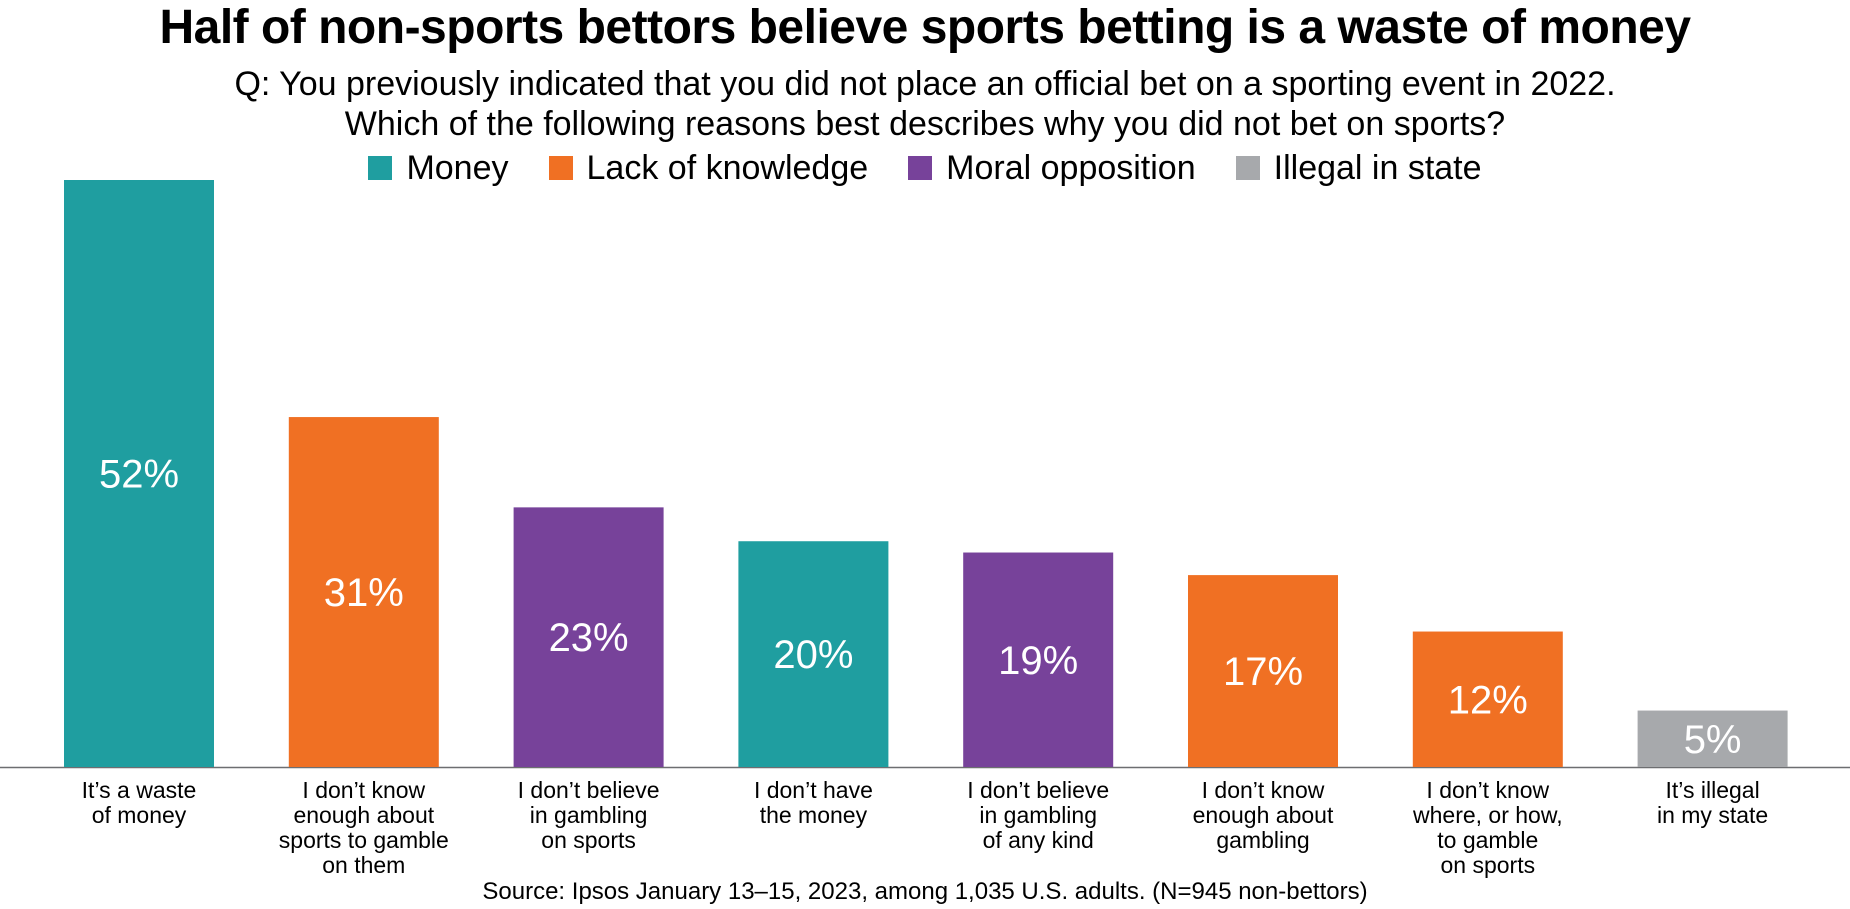  I want to click on legend-item-moral-opposition: Moral opposition, so click(1052, 168).